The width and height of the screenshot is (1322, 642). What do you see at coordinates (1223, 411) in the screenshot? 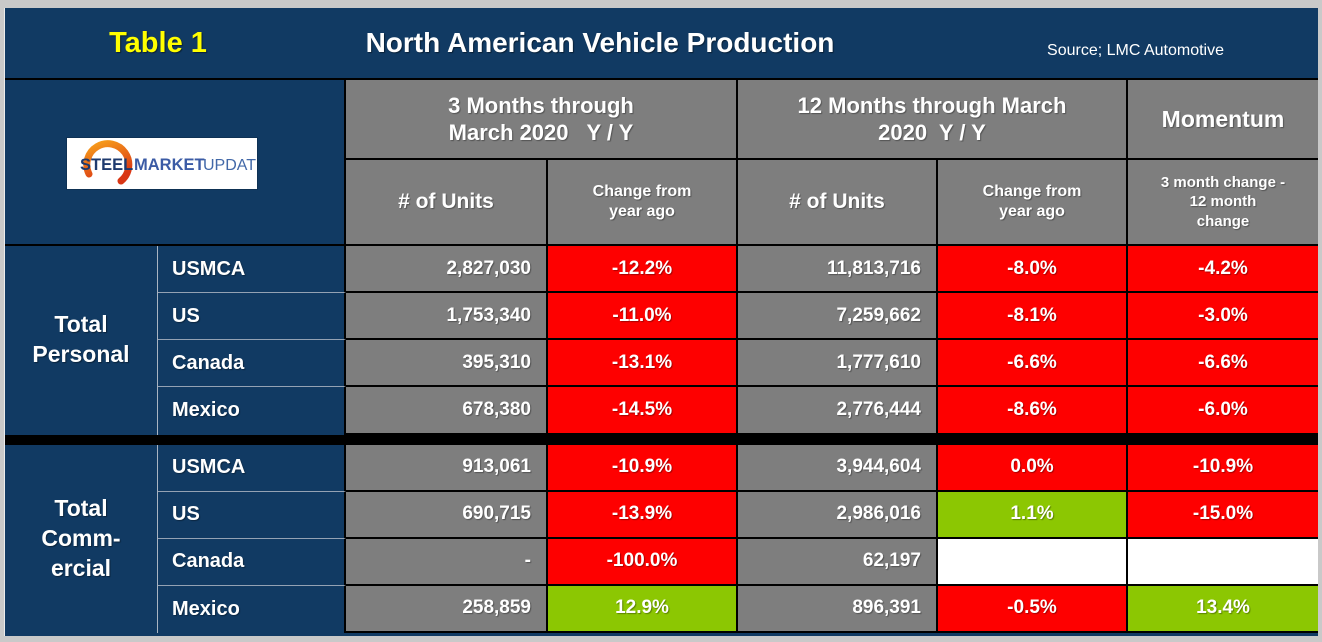
I see `momentum-value: -6.0%` at bounding box center [1223, 411].